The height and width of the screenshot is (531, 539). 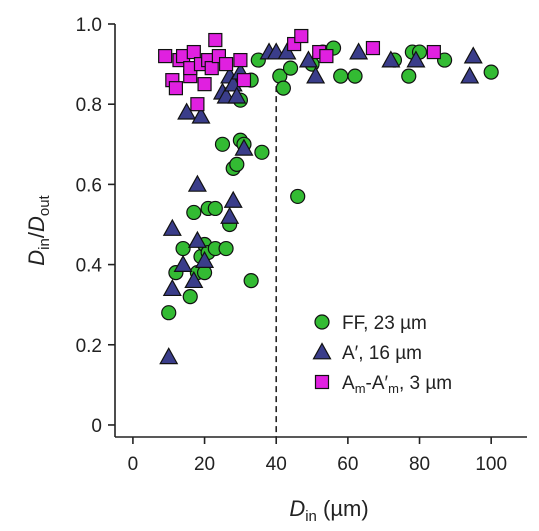 What do you see at coordinates (491, 464) in the screenshot?
I see `x-tick-label: 100` at bounding box center [491, 464].